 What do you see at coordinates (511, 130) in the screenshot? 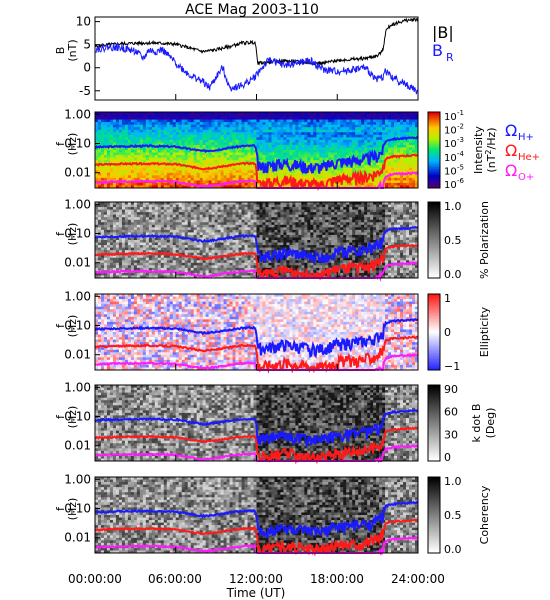
I see `legend-omega: Ω` at bounding box center [511, 130].